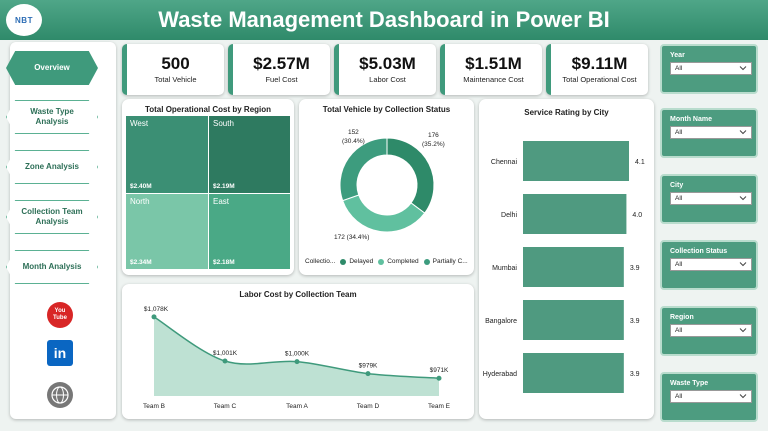 The image size is (768, 431). Describe the element at coordinates (24, 20) in the screenshot. I see `logo: NBT` at that location.